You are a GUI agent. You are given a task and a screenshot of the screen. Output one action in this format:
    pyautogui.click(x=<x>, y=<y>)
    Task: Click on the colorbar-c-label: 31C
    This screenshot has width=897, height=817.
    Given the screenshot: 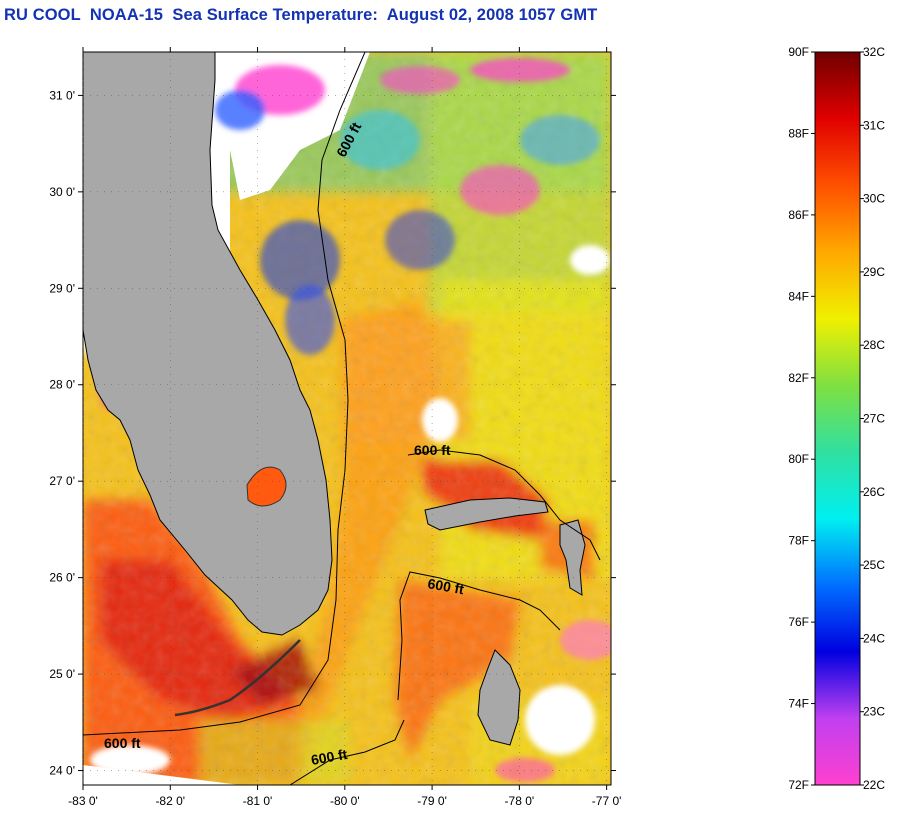 What is the action you would take?
    pyautogui.click(x=874, y=125)
    